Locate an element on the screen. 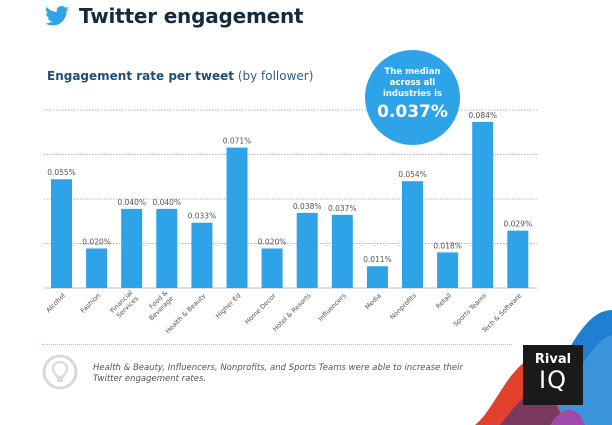 This screenshot has height=425, width=612. logo-line2: IQ is located at coordinates (553, 380).